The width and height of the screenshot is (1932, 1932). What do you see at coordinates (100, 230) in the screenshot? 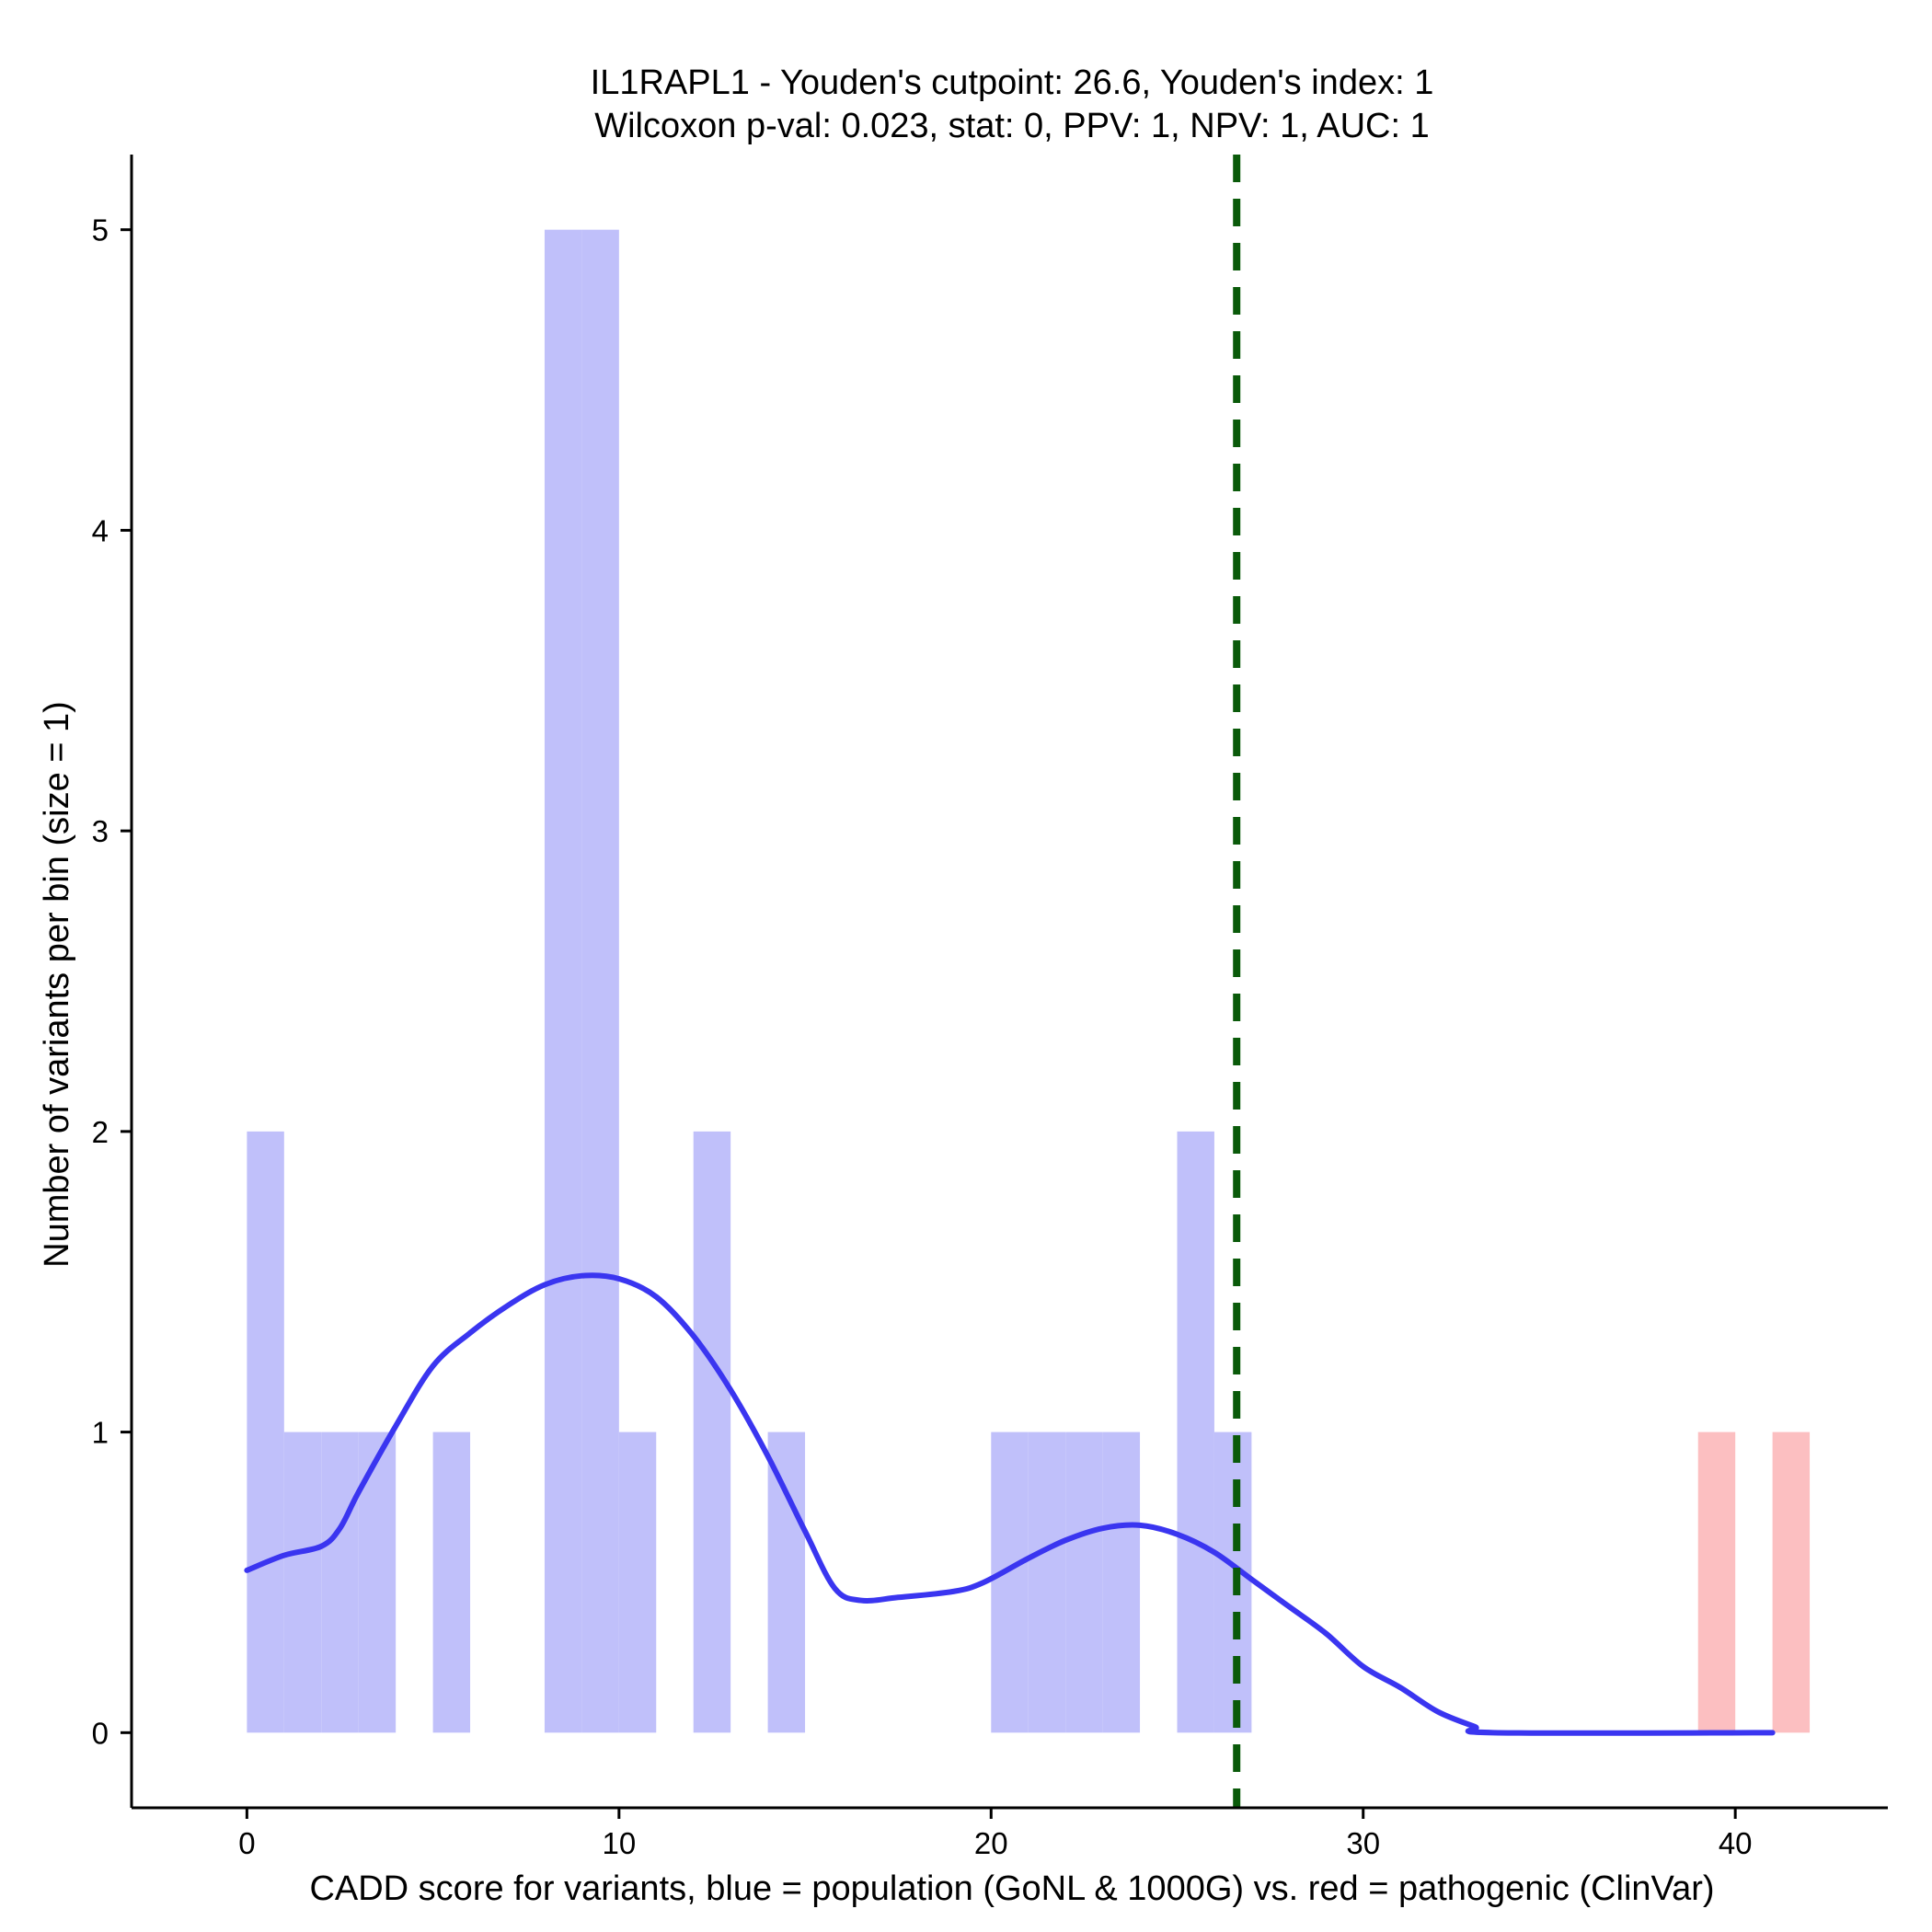
I see `y-tick-label: 5` at bounding box center [100, 230].